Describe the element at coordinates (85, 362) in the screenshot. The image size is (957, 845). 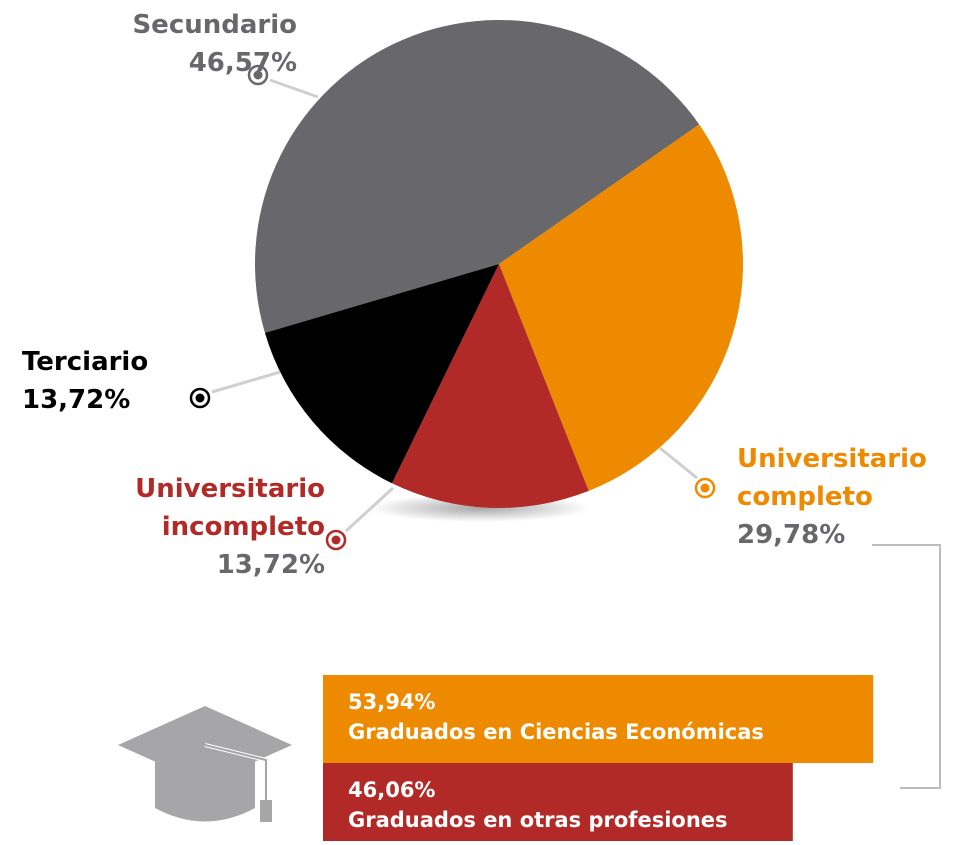
I see `category-label: Terciario` at that location.